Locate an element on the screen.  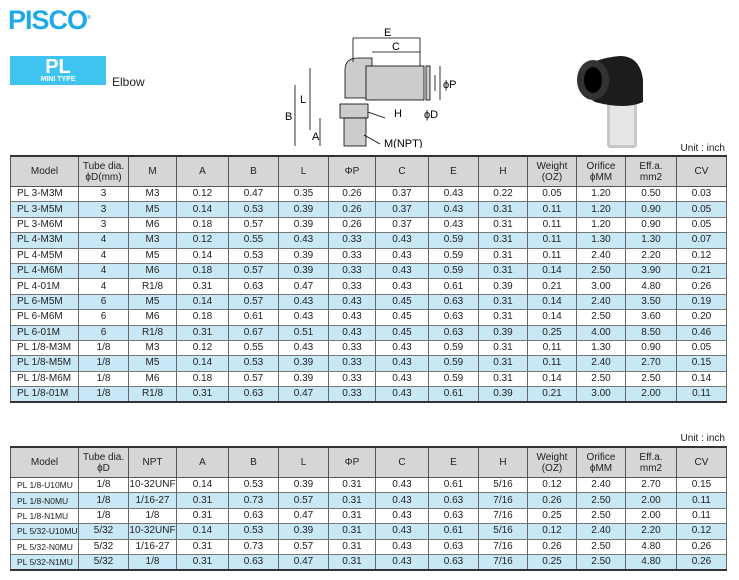
column-header: Model is located at coordinates (44, 462).